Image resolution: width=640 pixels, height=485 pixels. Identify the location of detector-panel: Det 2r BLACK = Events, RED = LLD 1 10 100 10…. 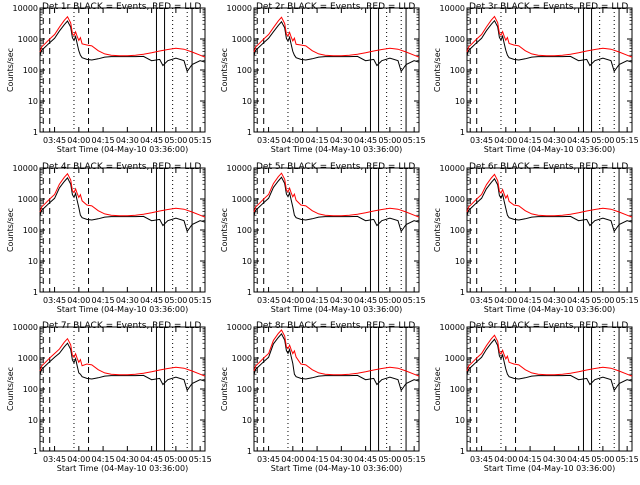
(323, 78).